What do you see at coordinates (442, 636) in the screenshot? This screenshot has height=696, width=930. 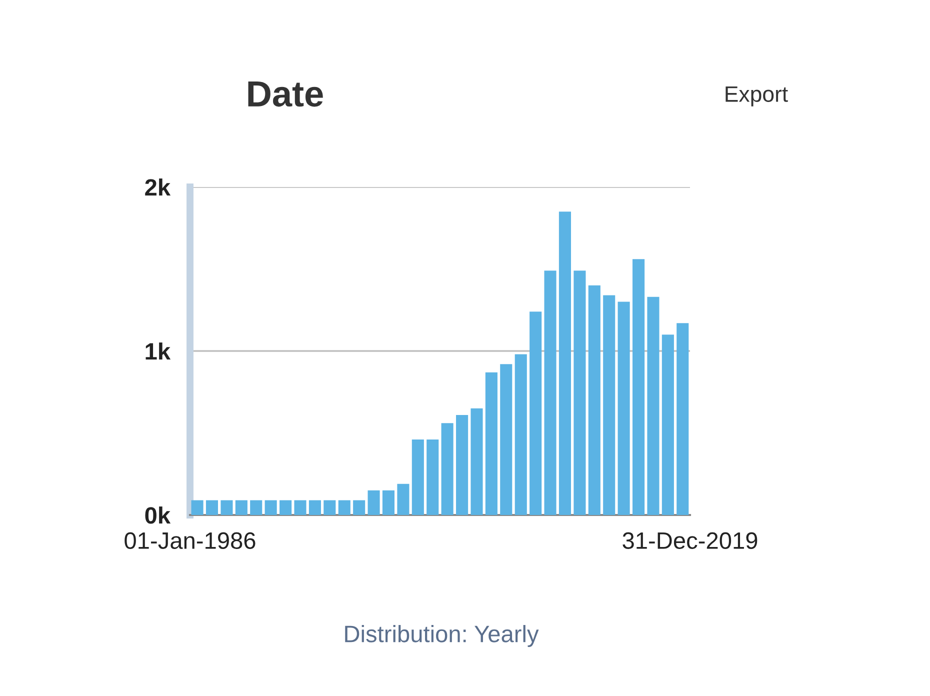 I see `text: Distribution: Yearly` at bounding box center [442, 636].